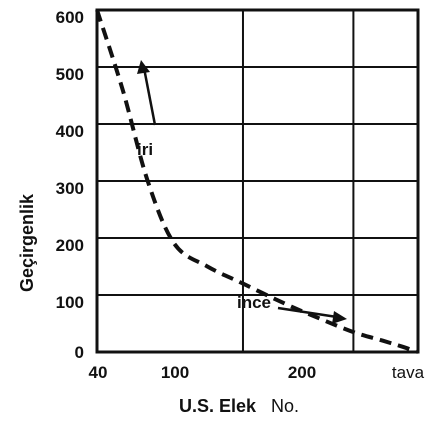 The height and width of the screenshot is (427, 437). I want to click on annotation-ince-label: ince, so click(254, 302).